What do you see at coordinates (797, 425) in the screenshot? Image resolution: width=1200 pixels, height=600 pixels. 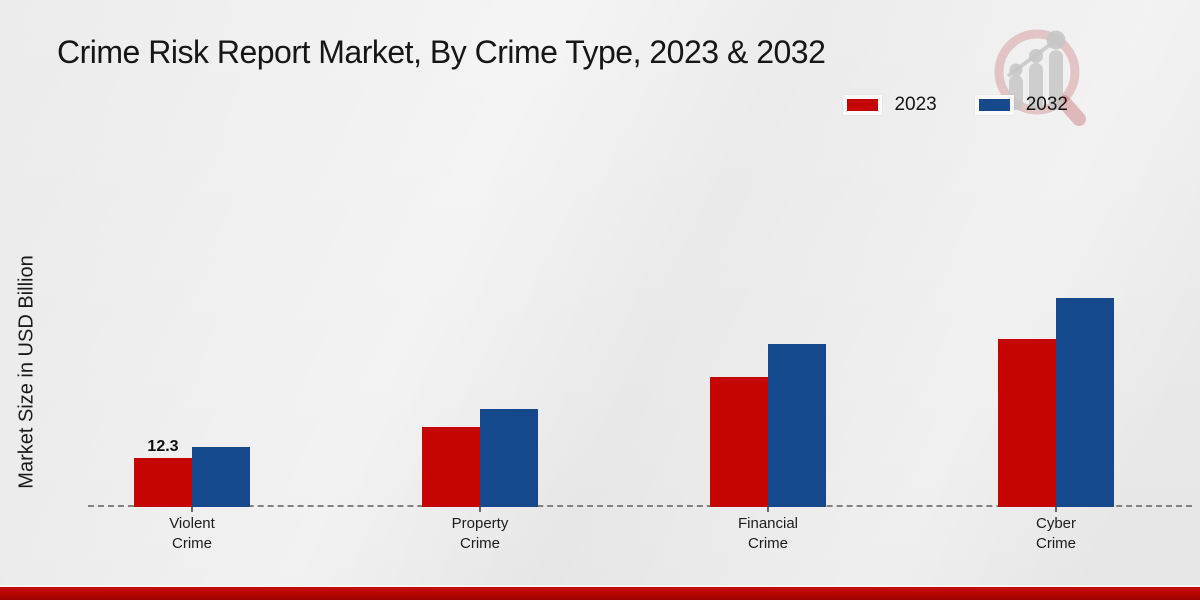 I see `bar-2032-financial-crime` at bounding box center [797, 425].